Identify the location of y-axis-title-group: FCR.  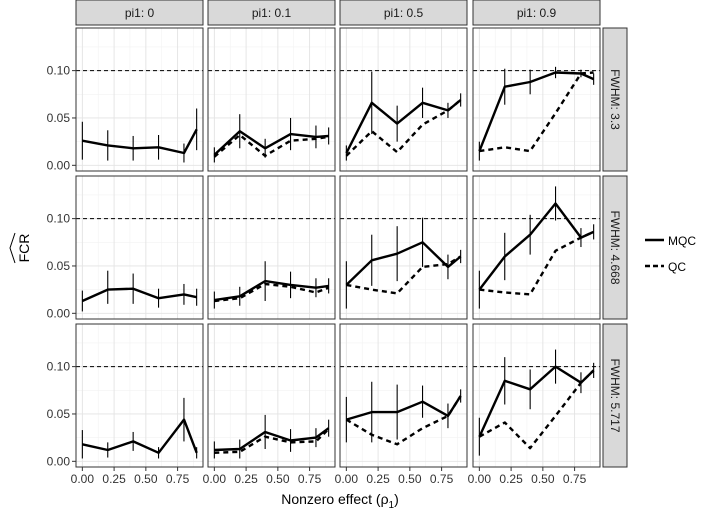
(20, 248).